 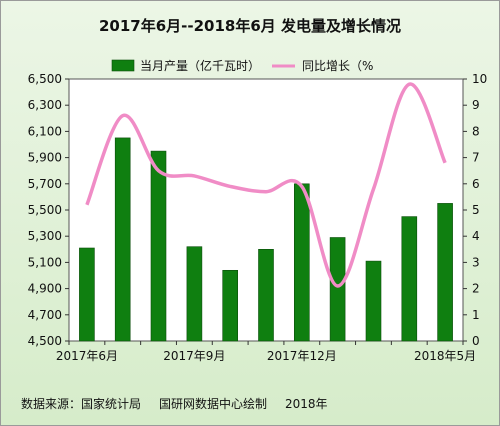 What do you see at coordinates (266, 352) in the screenshot?
I see `x-axis: 2017年6月 2017年9月 2017年12月 2018年5月` at bounding box center [266, 352].